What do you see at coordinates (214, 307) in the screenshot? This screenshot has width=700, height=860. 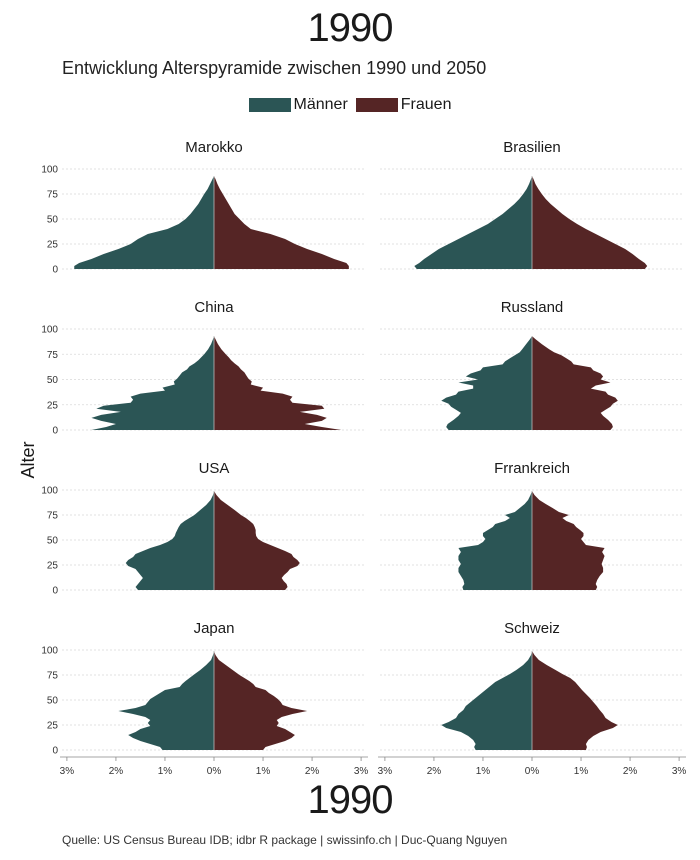 I see `panel-title: China` at bounding box center [214, 307].